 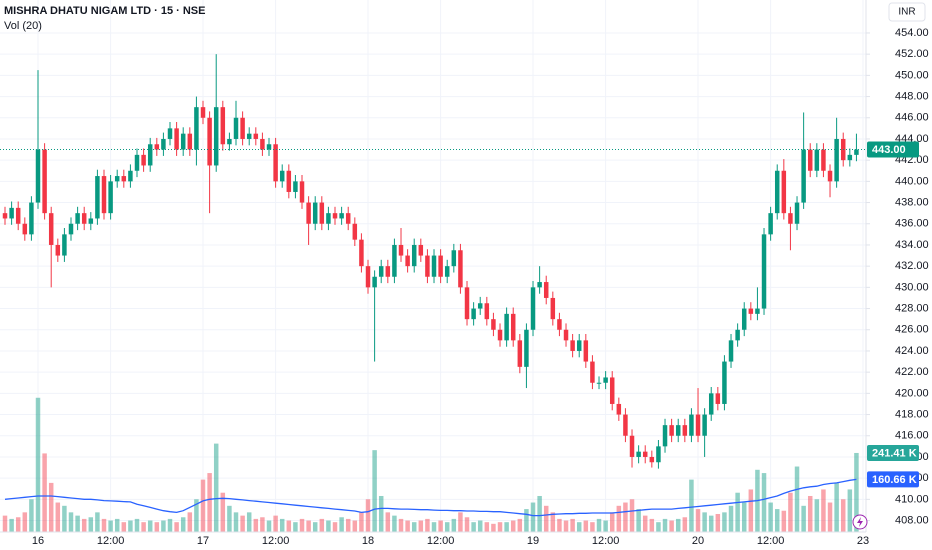 I want to click on y-tick-label: 416.00, so click(x=912, y=436).